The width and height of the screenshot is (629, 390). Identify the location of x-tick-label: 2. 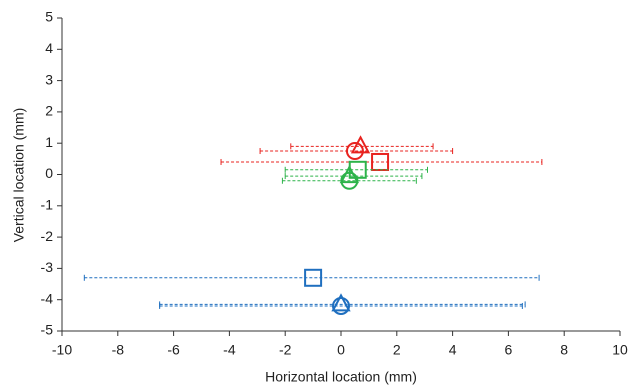
(397, 350).